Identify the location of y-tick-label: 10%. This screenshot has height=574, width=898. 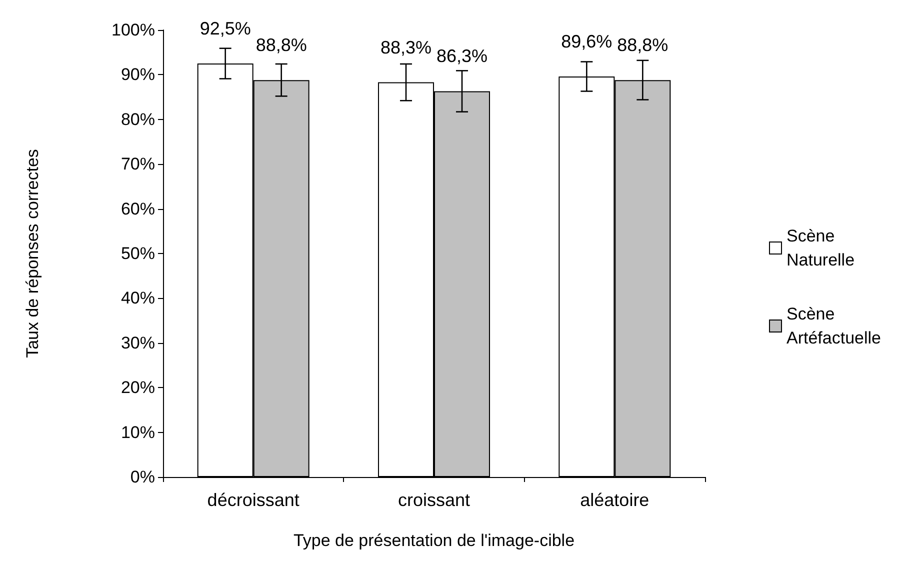
(137, 432).